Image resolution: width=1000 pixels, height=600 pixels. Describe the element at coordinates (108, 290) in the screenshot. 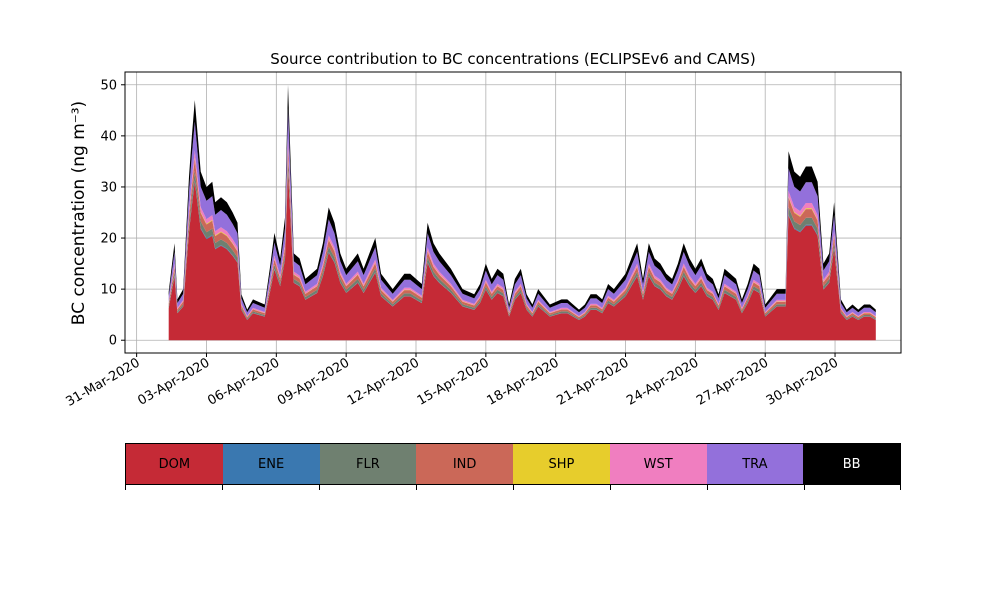

I see `y-tick-label: 10` at that location.